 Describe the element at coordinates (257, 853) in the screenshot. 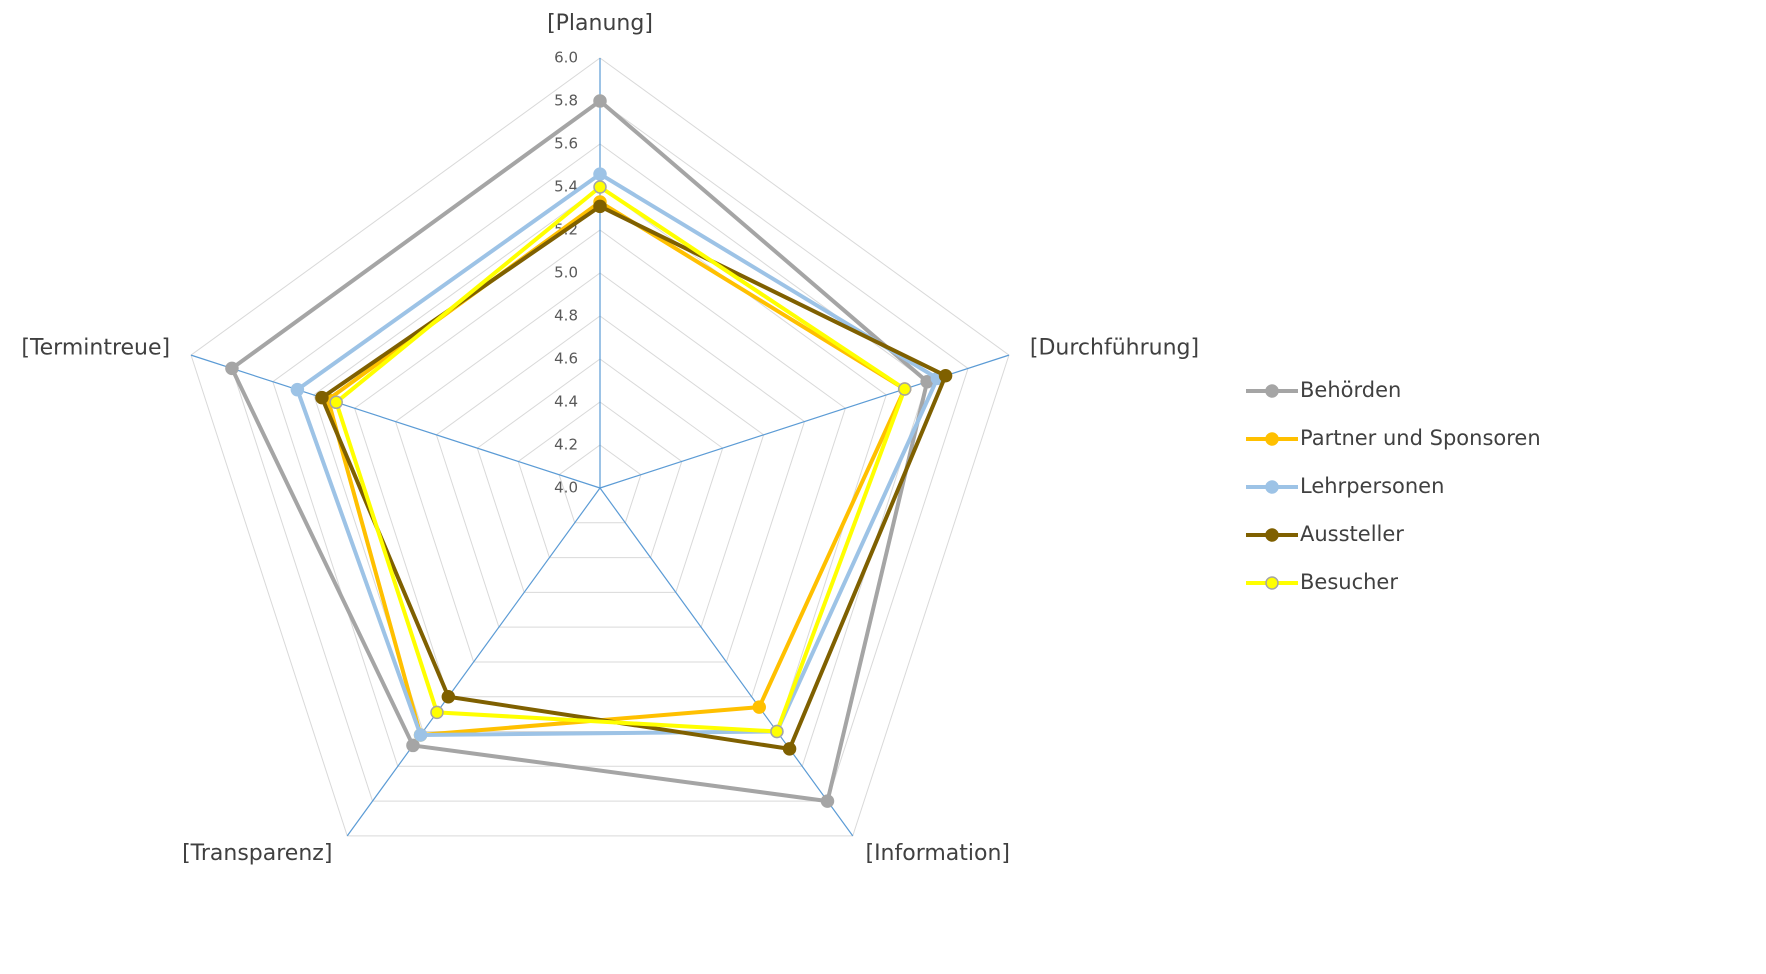

I see `category-label: [Transparenz]` at that location.